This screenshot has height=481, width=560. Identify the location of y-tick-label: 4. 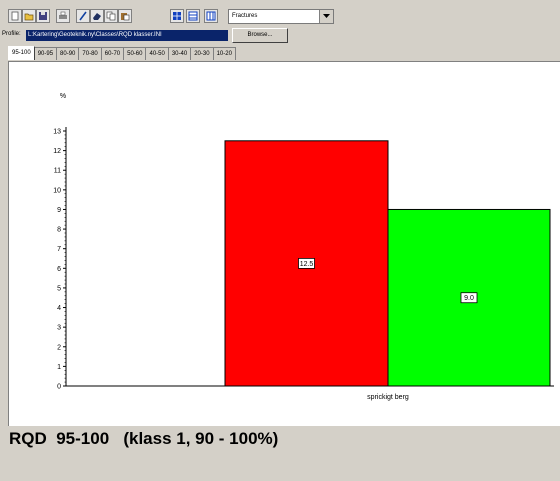
(59, 308).